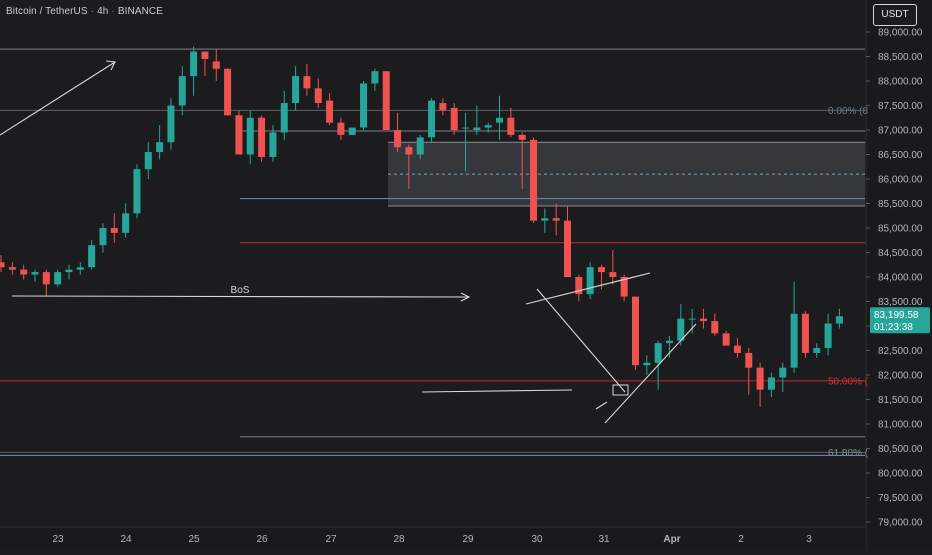 The image size is (932, 555). I want to click on price-tag-countdown: 01:23:38, so click(893, 327).